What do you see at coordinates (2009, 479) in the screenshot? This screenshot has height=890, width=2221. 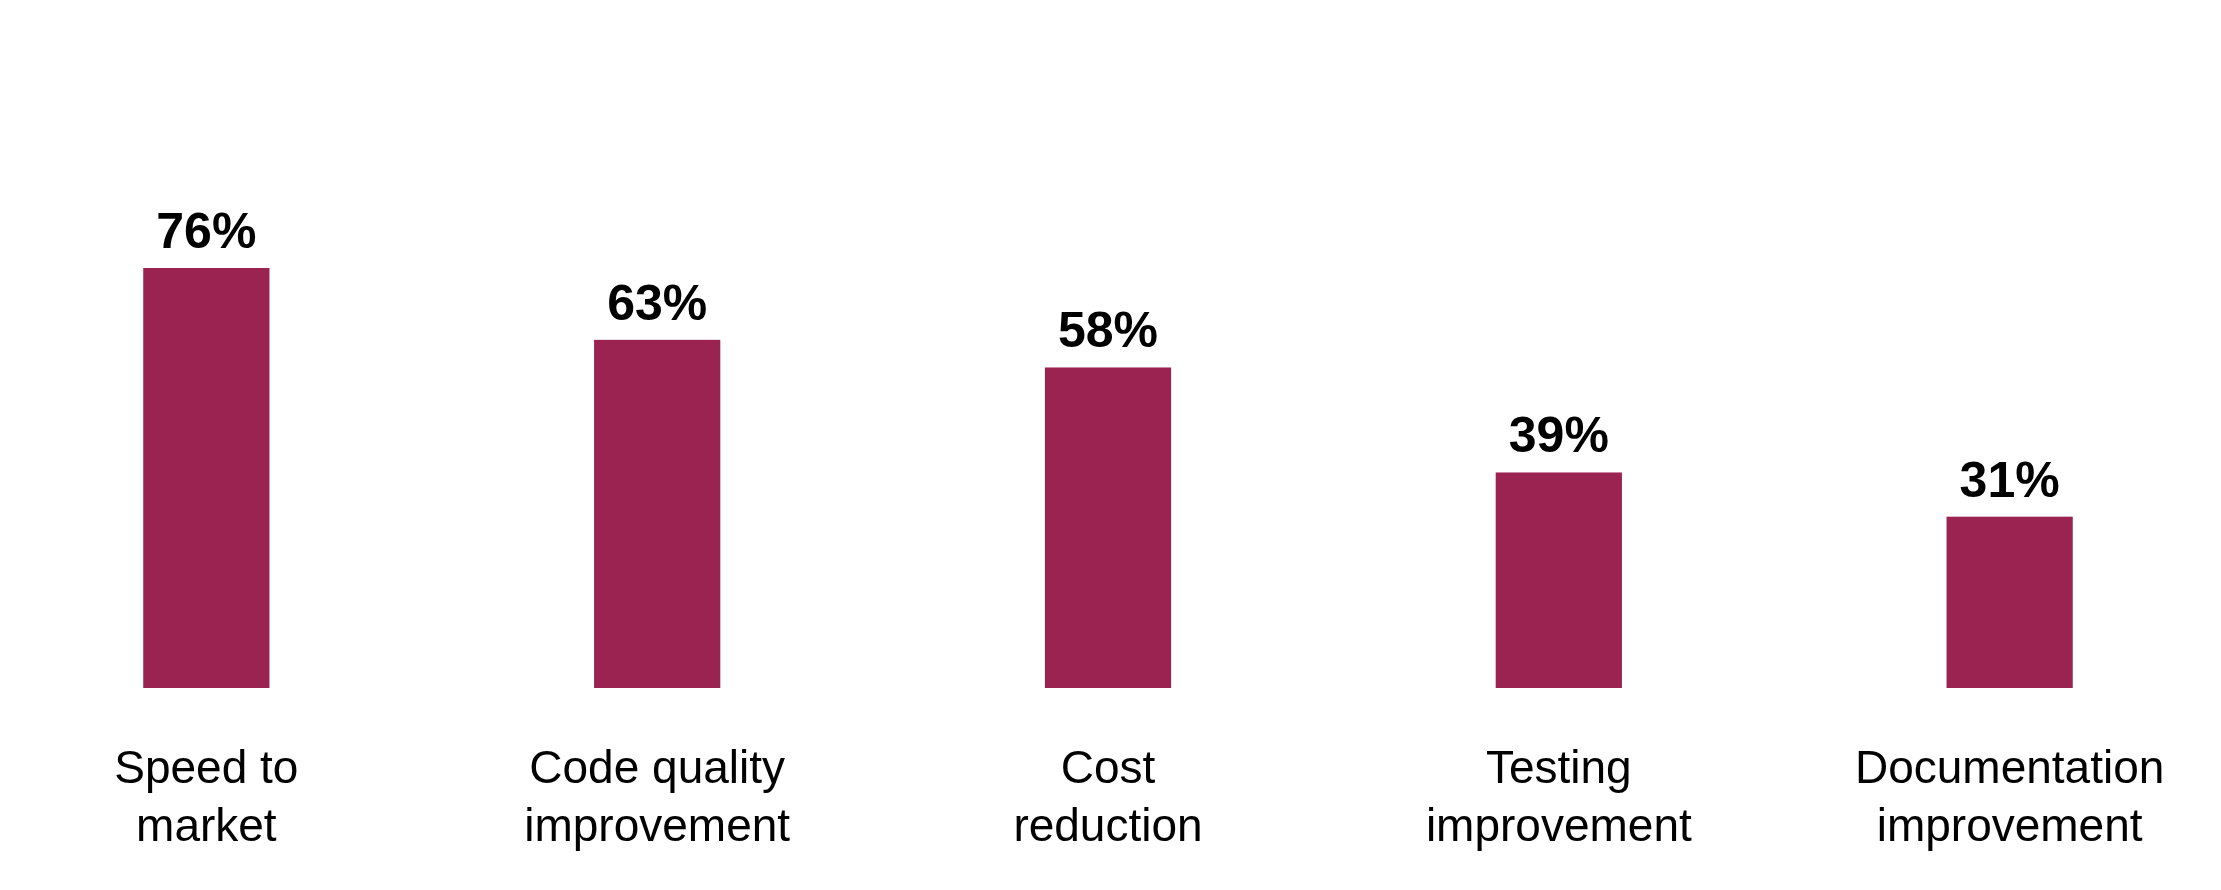 I see `data-label: 31%` at bounding box center [2009, 479].